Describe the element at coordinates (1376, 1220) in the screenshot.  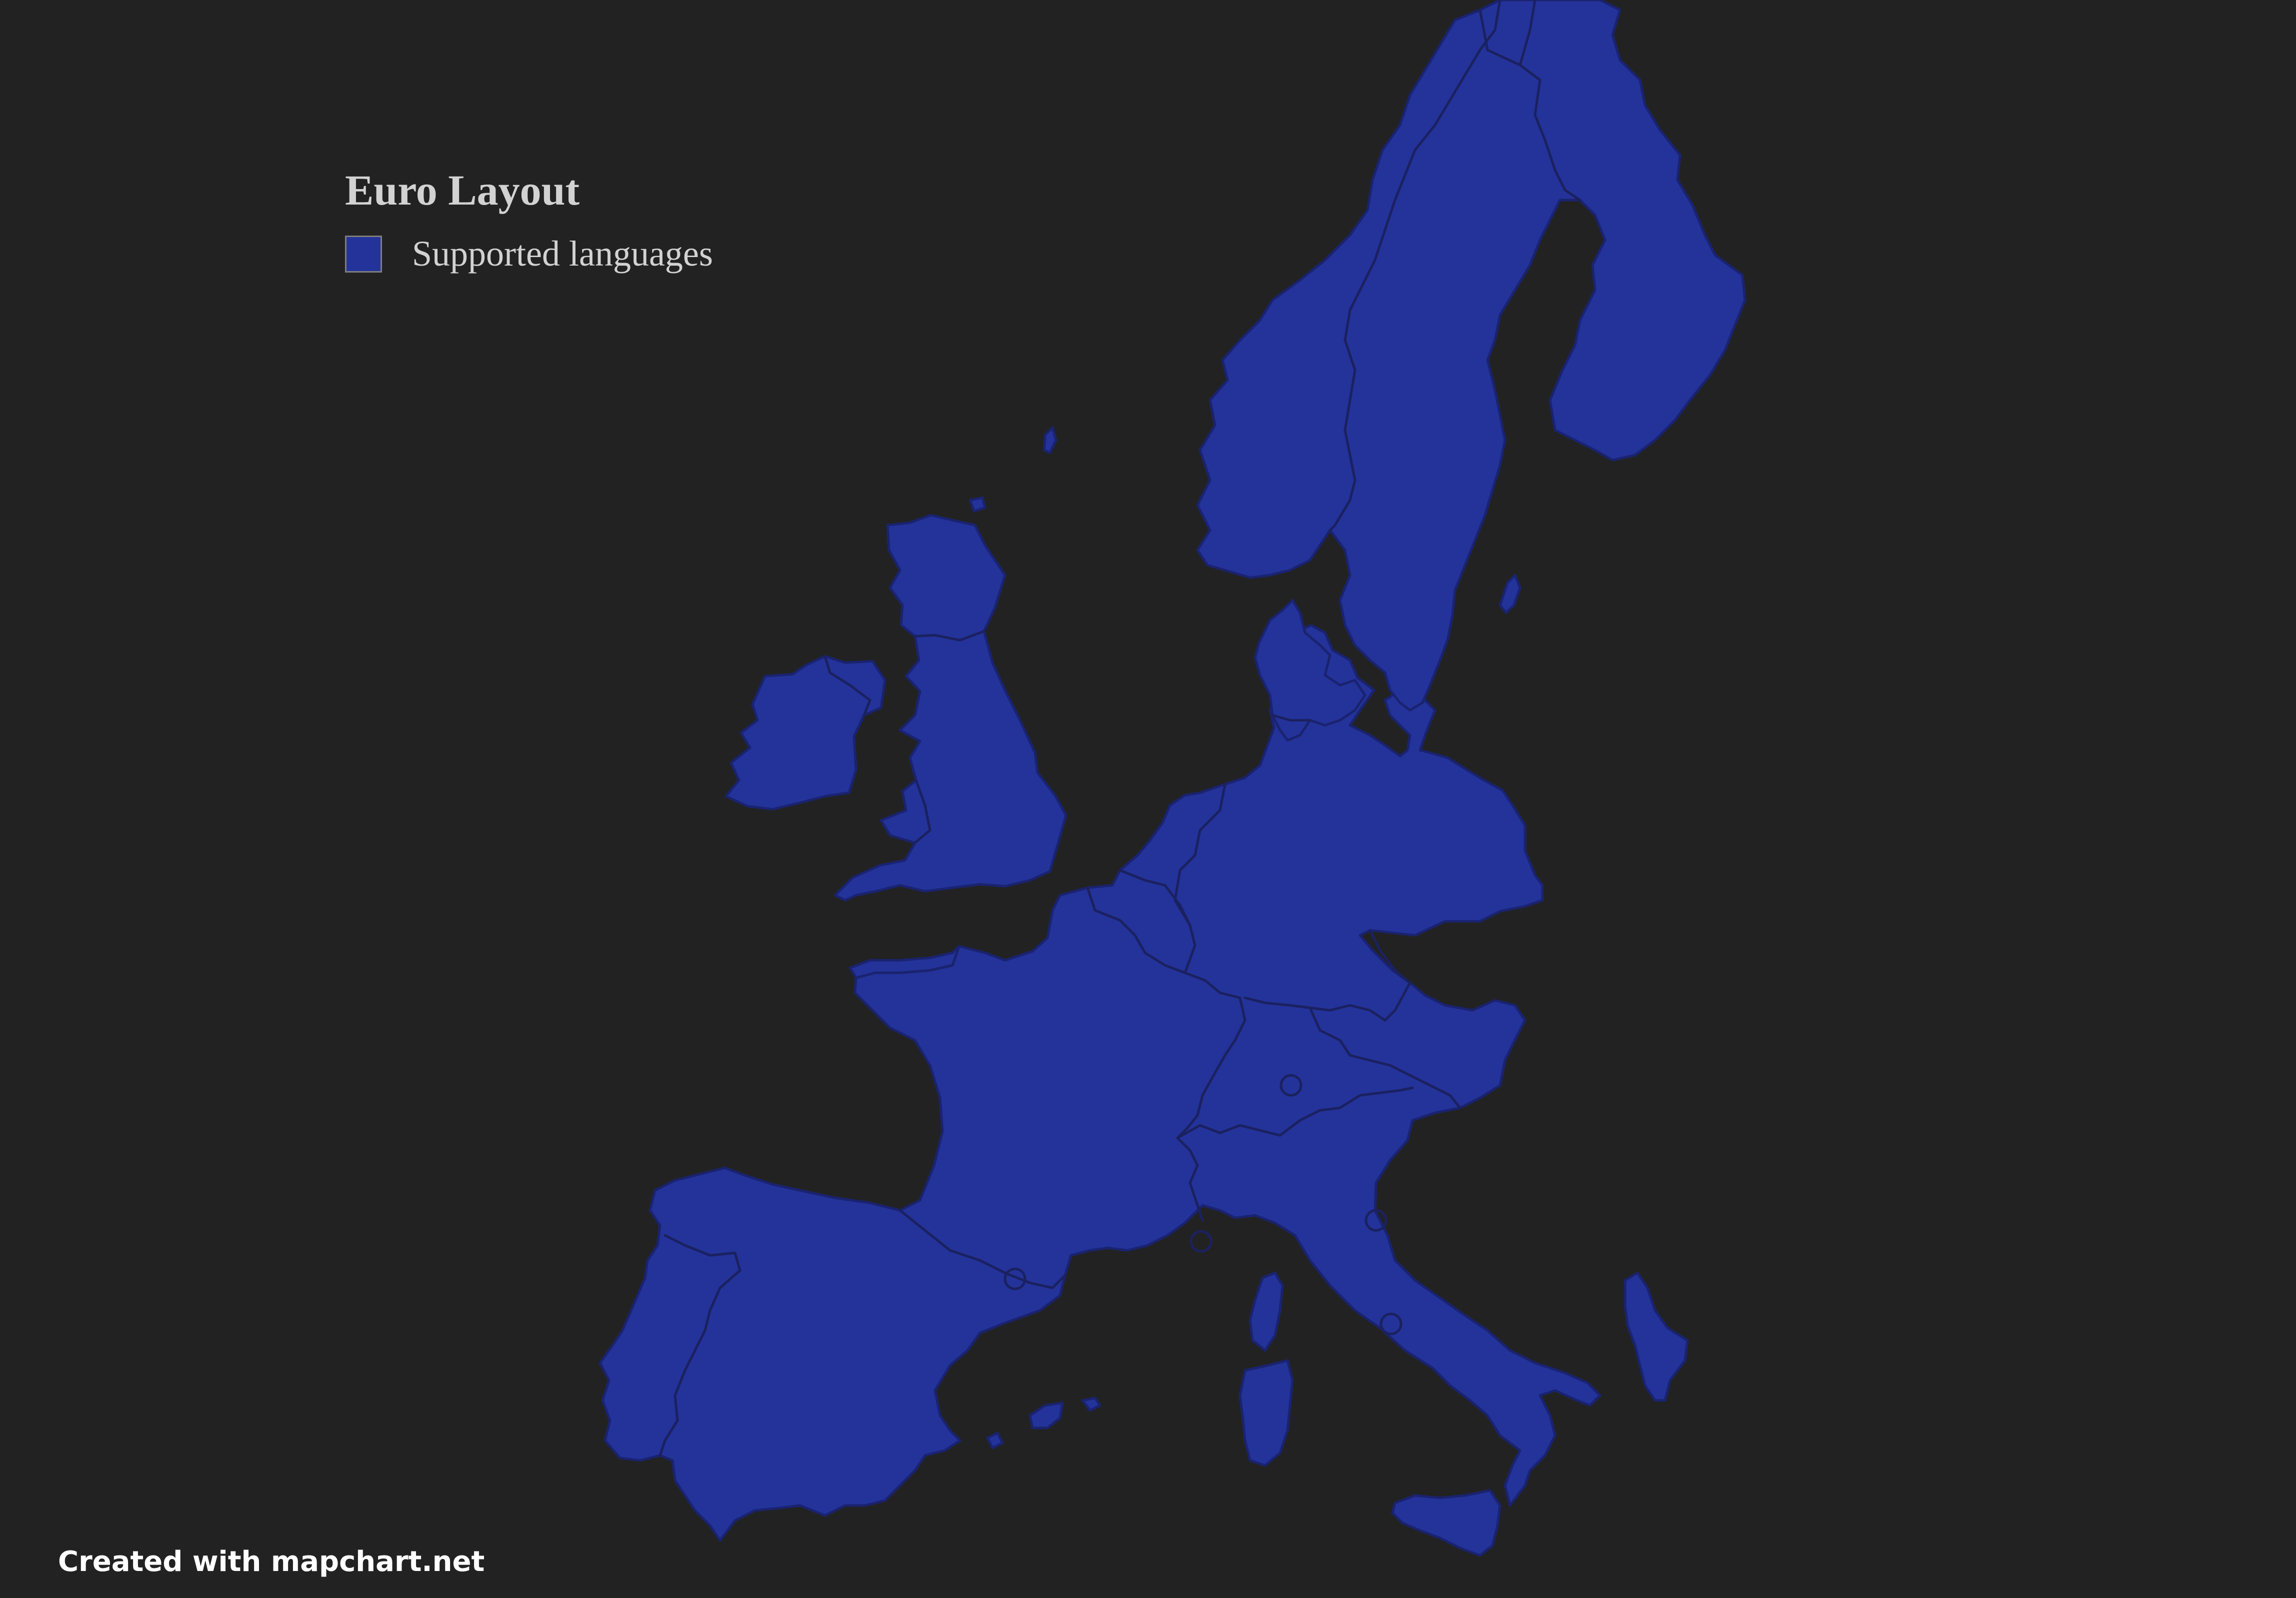
I see `microstate-san-marino` at that location.